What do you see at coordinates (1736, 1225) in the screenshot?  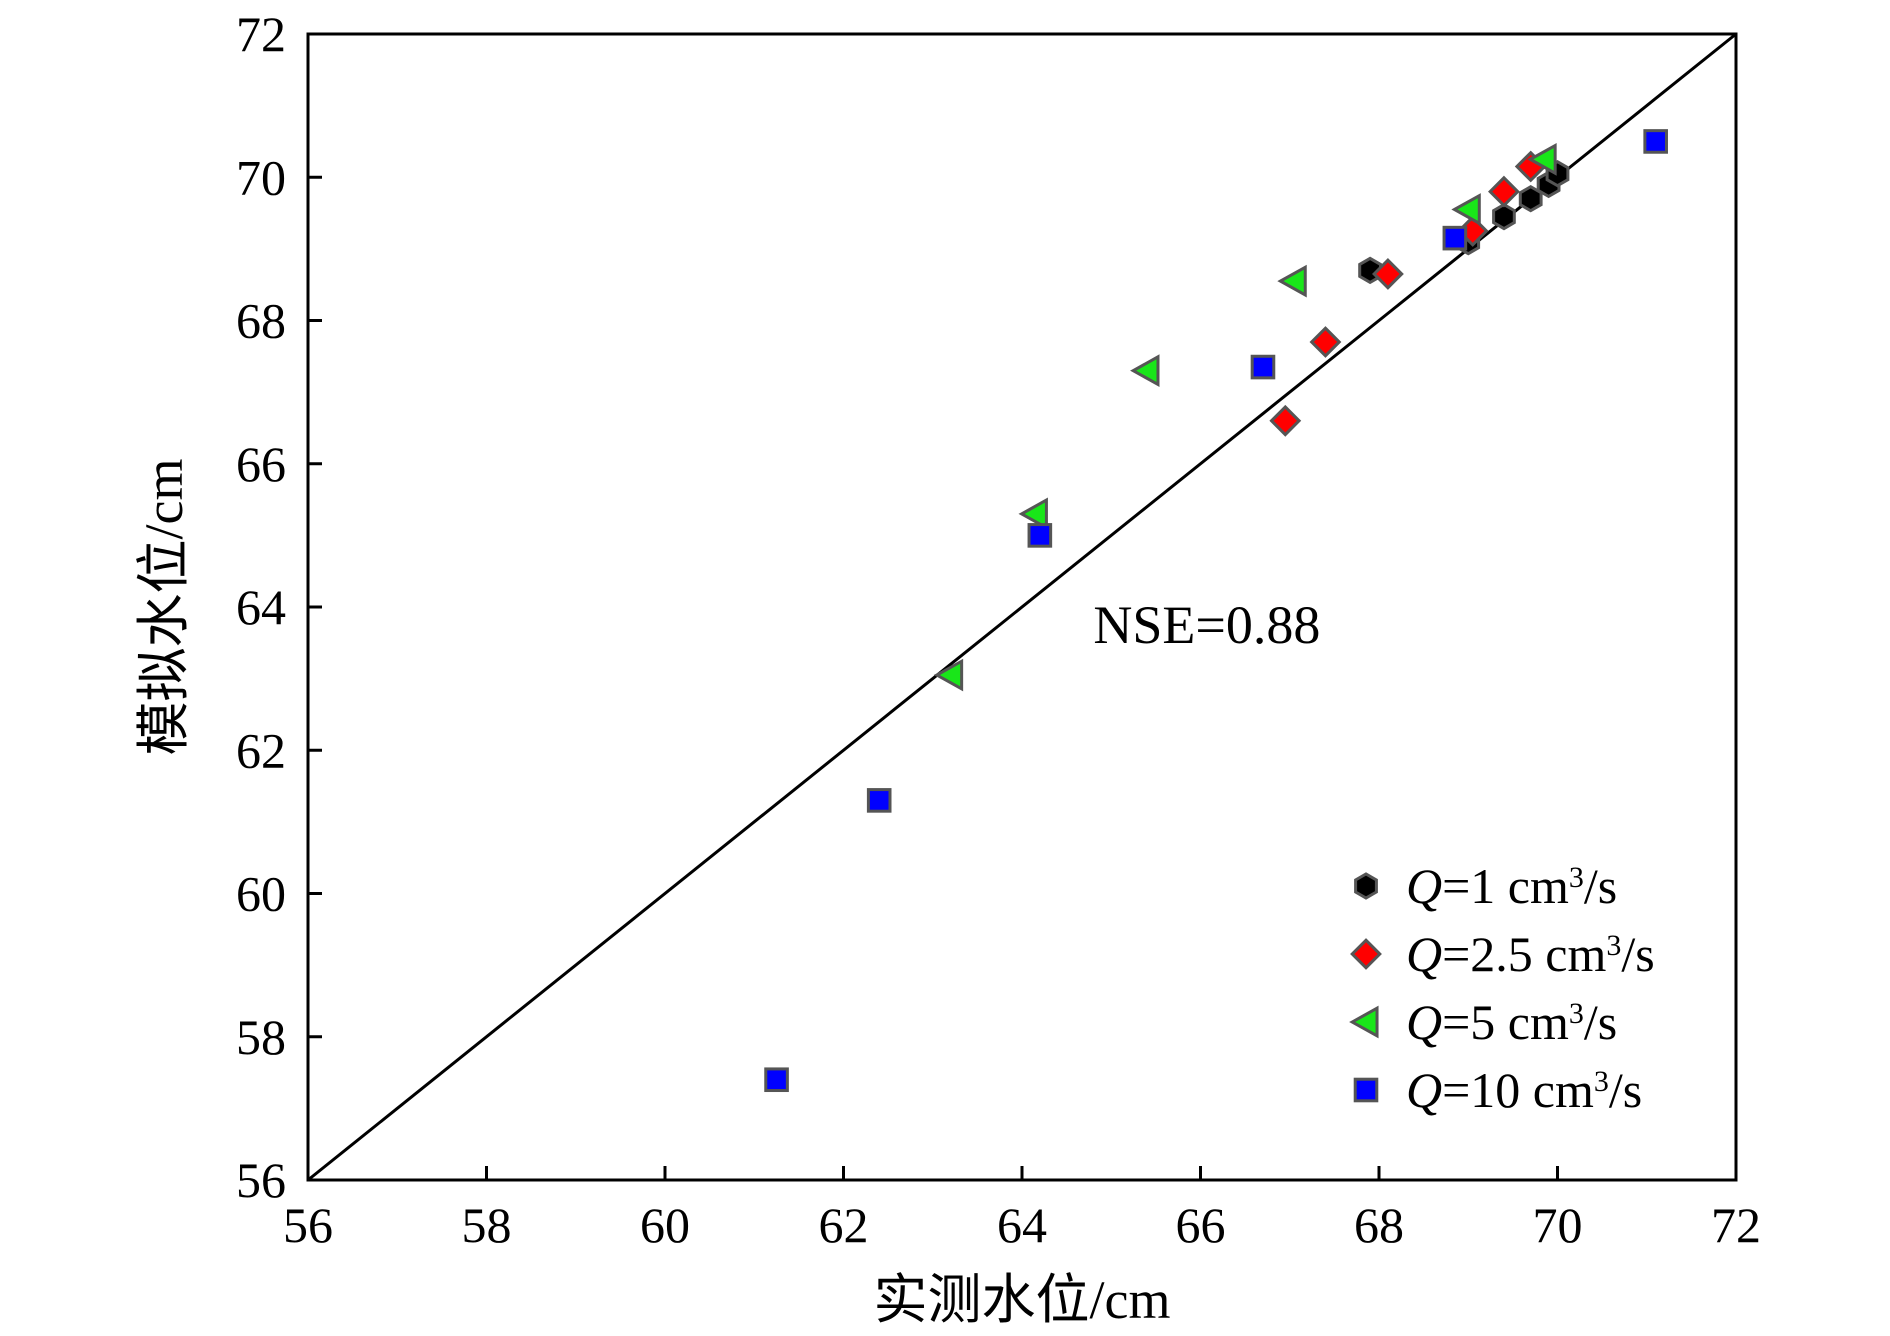 I see `x-tick-label: 72` at bounding box center [1736, 1225].